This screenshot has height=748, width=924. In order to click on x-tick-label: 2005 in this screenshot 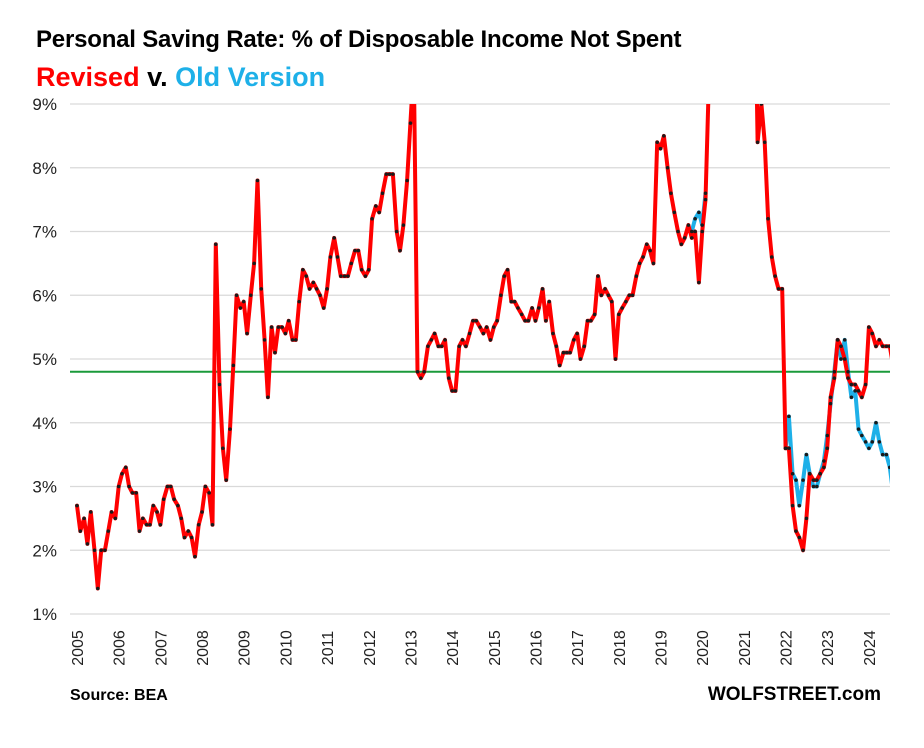, I will do `click(78, 648)`.